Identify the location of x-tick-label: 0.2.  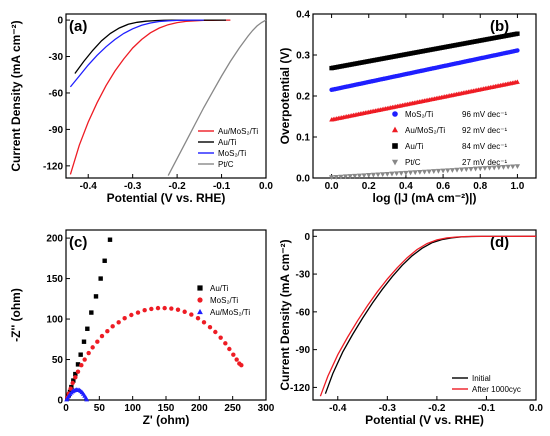
(369, 186).